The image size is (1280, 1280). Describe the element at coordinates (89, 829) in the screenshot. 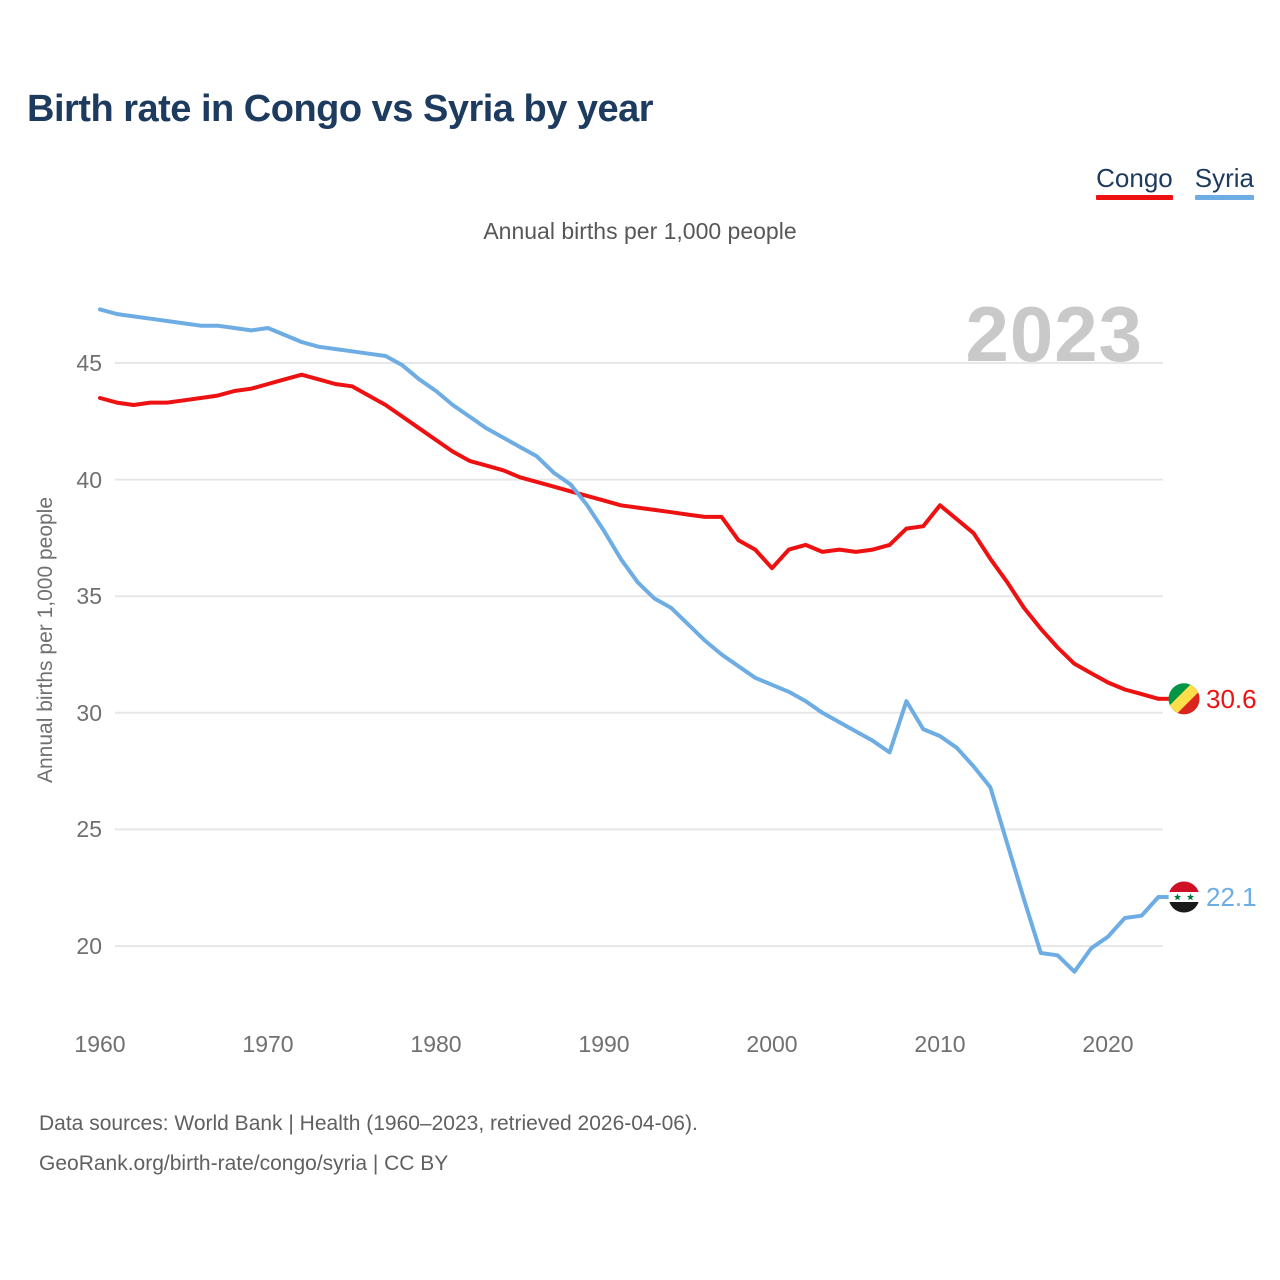

I see `y-tick-label: 25` at that location.